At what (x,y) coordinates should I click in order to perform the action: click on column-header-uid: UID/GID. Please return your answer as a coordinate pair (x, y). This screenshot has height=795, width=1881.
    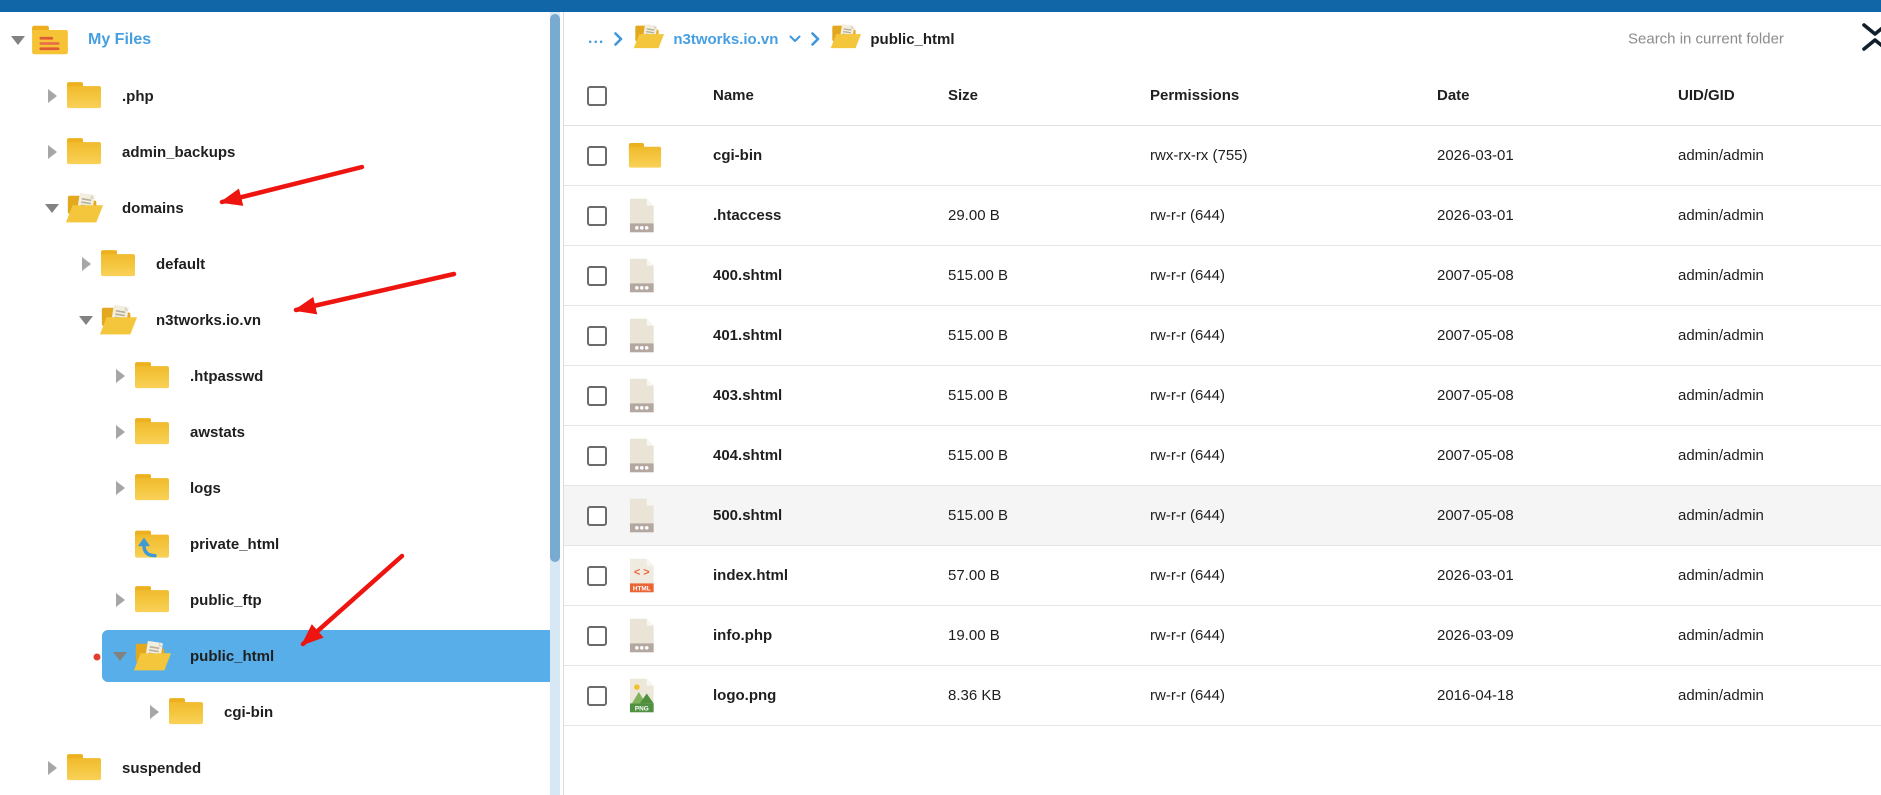
    Looking at the image, I should click on (1706, 95).